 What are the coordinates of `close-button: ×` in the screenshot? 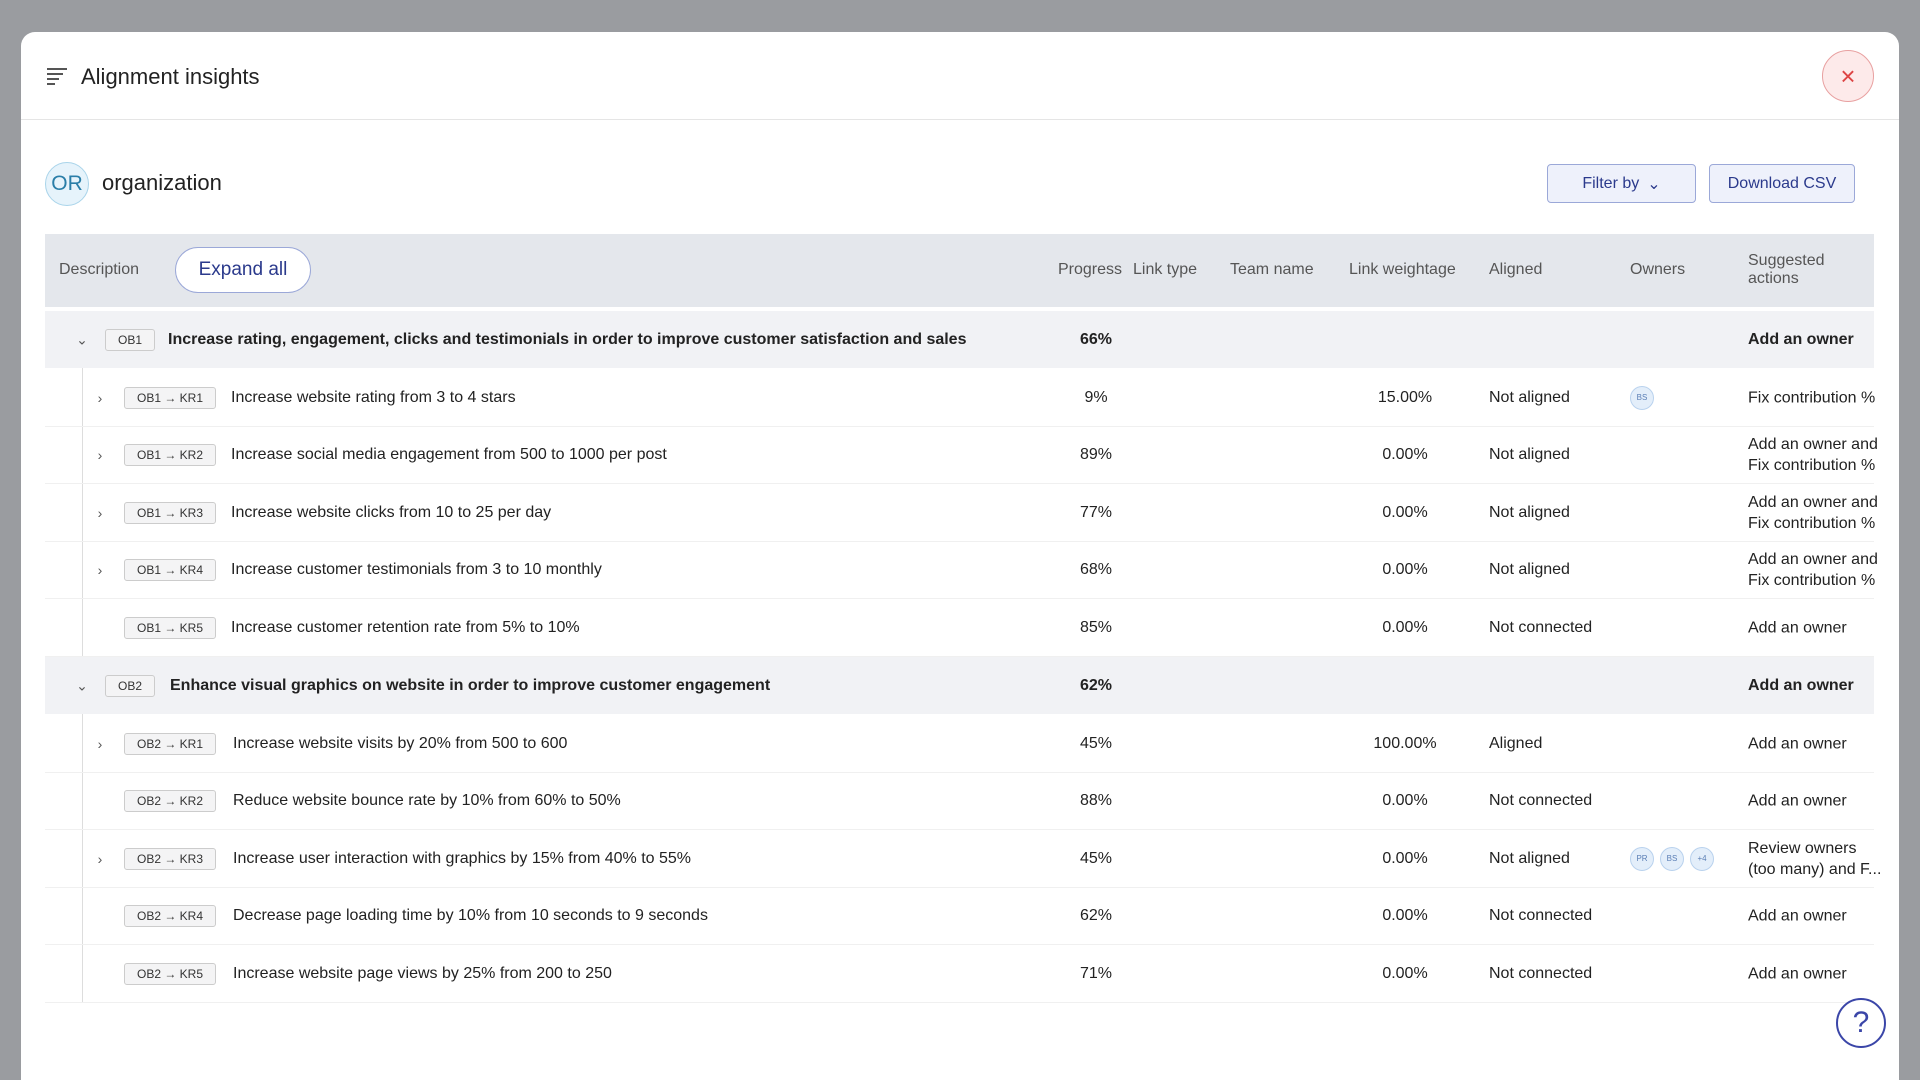 It's located at (1848, 76).